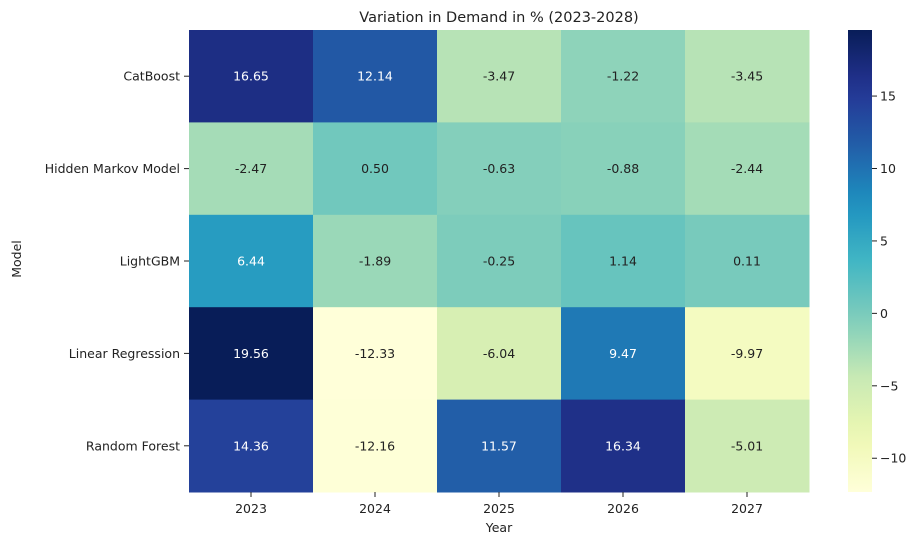 The height and width of the screenshot is (545, 920). Describe the element at coordinates (124, 353) in the screenshot. I see `y-tick-label: Linear Regression` at that location.